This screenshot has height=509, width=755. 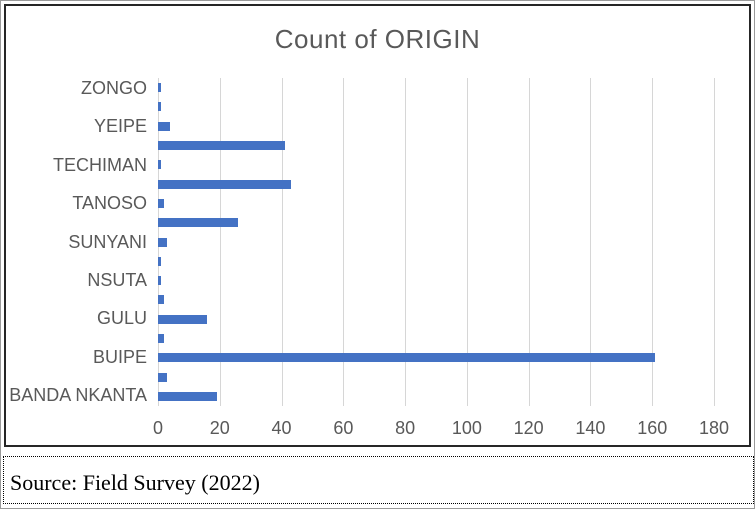 I want to click on x-tick-label-120: 120, so click(x=528, y=428).